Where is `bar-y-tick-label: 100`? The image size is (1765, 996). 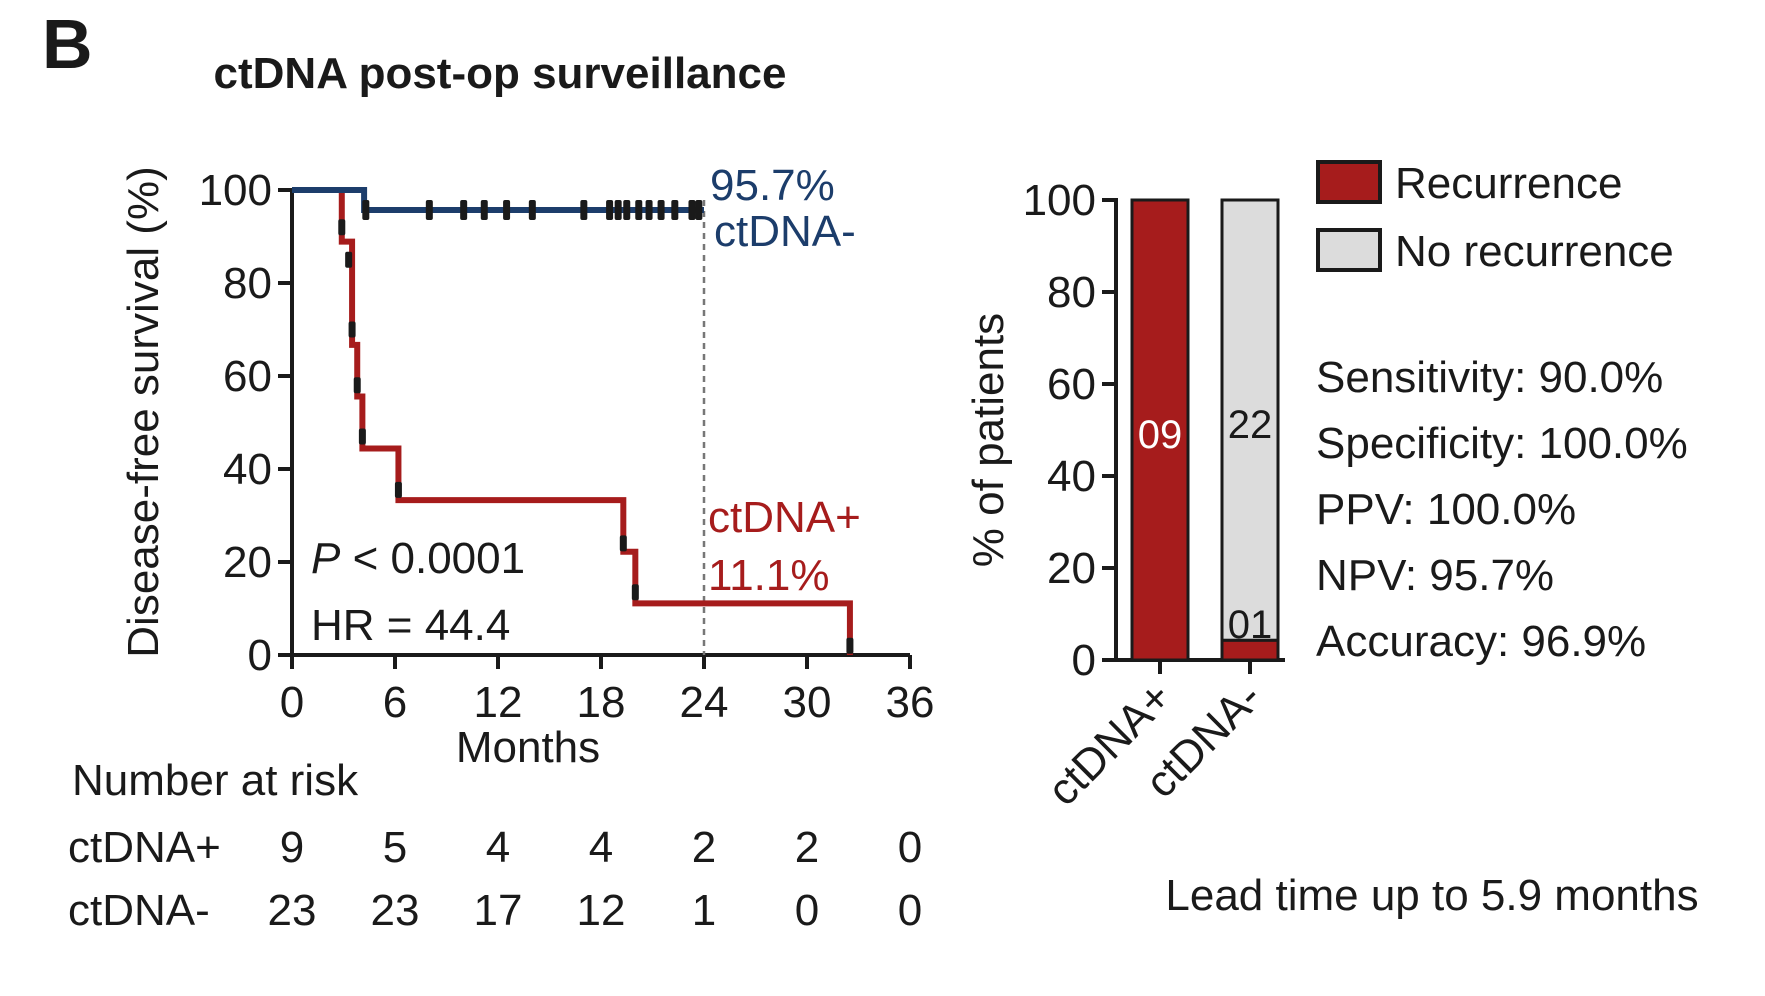 bar-y-tick-label: 100 is located at coordinates (1059, 200).